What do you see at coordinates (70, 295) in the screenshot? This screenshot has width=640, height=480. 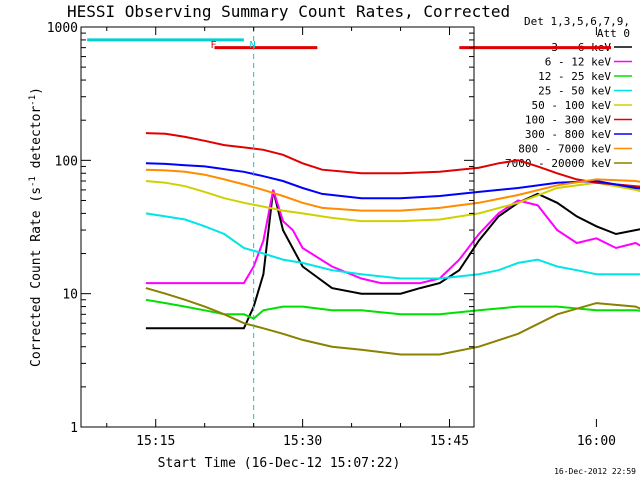 I see `y-tick-label-1: 10` at bounding box center [70, 295].